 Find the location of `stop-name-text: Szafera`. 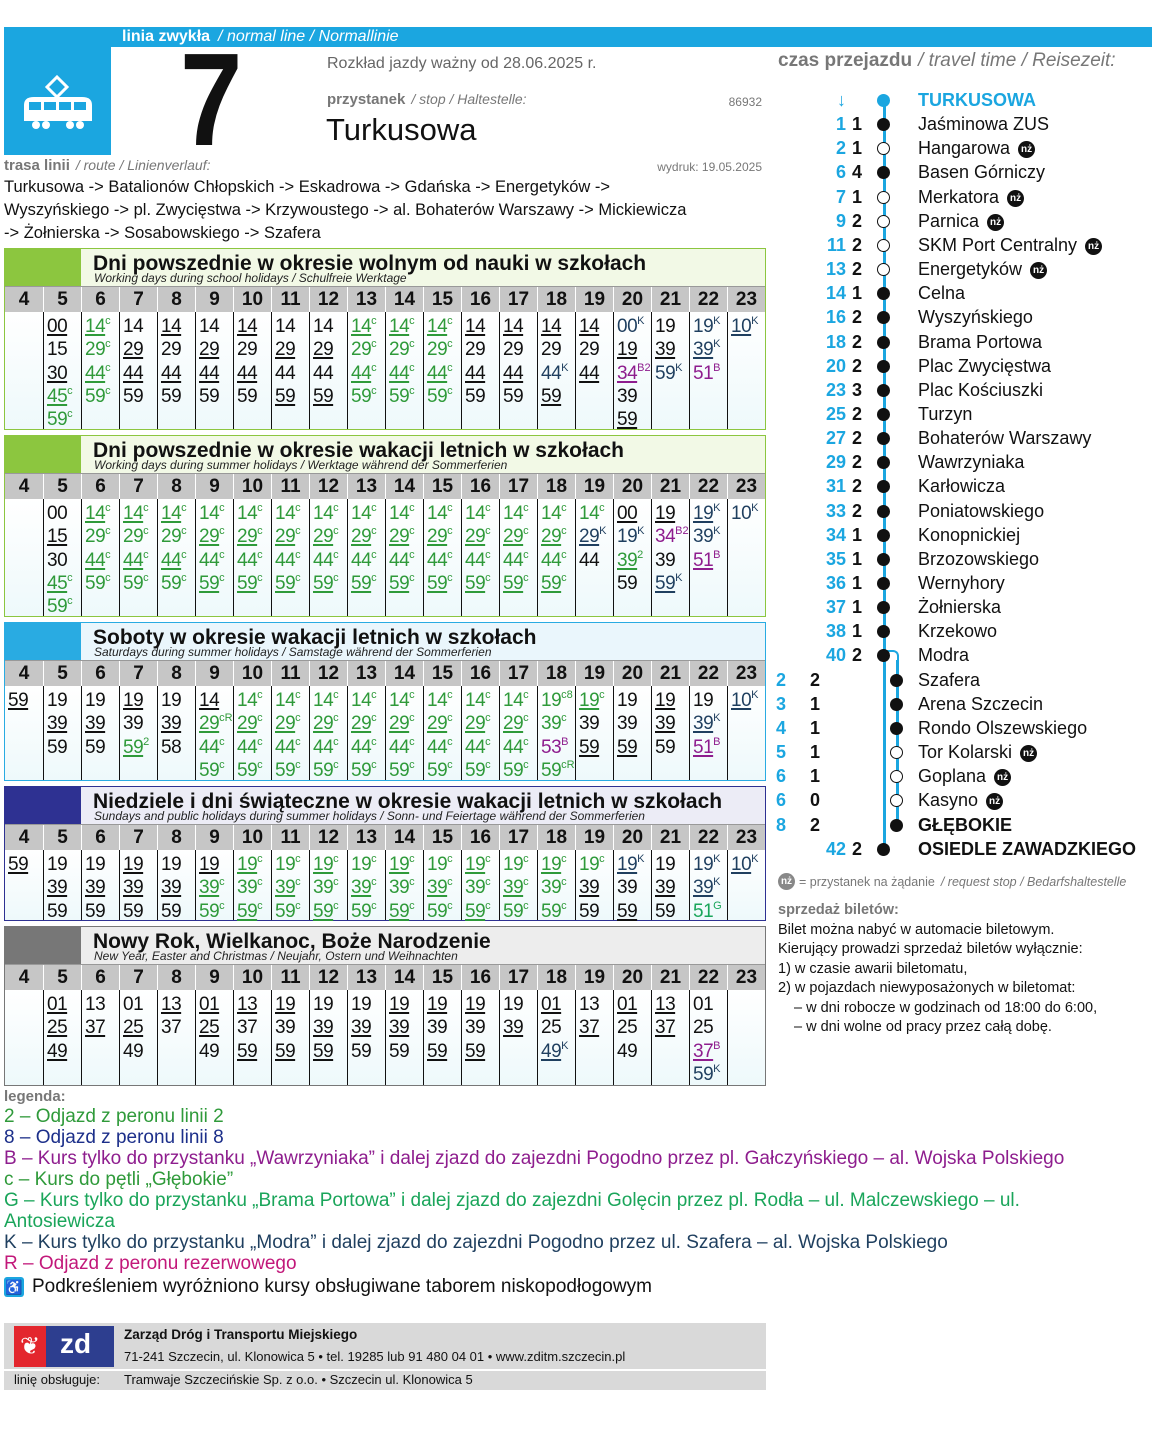

stop-name-text: Szafera is located at coordinates (949, 679).